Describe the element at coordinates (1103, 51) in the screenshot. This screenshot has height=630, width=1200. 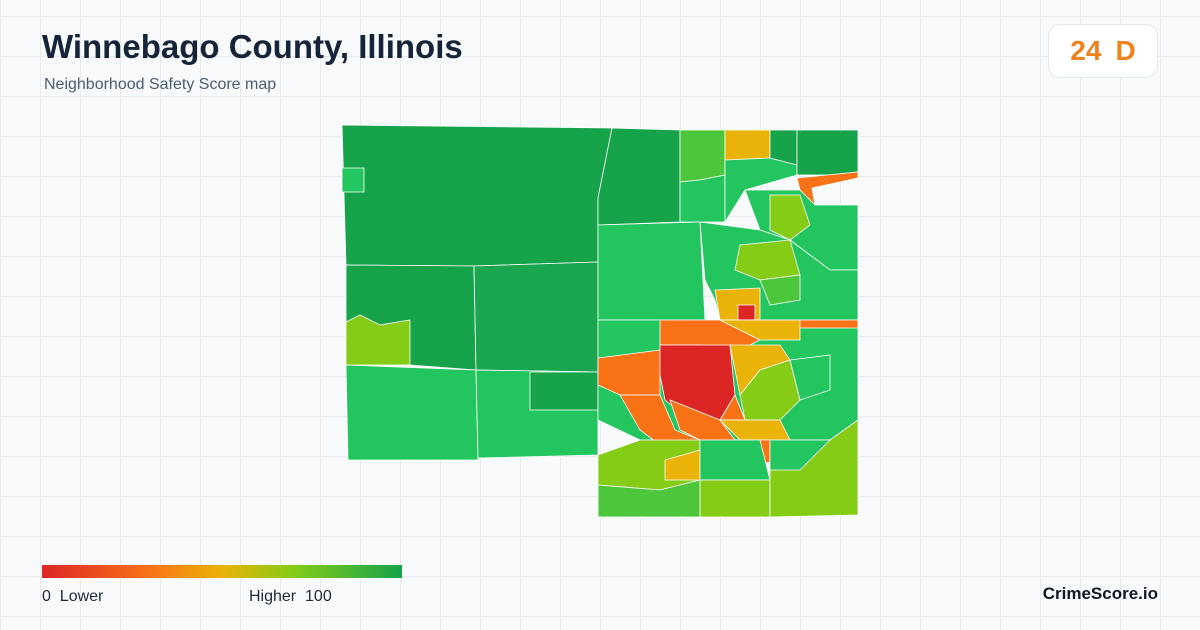
I see `score-badge: 24 D` at that location.